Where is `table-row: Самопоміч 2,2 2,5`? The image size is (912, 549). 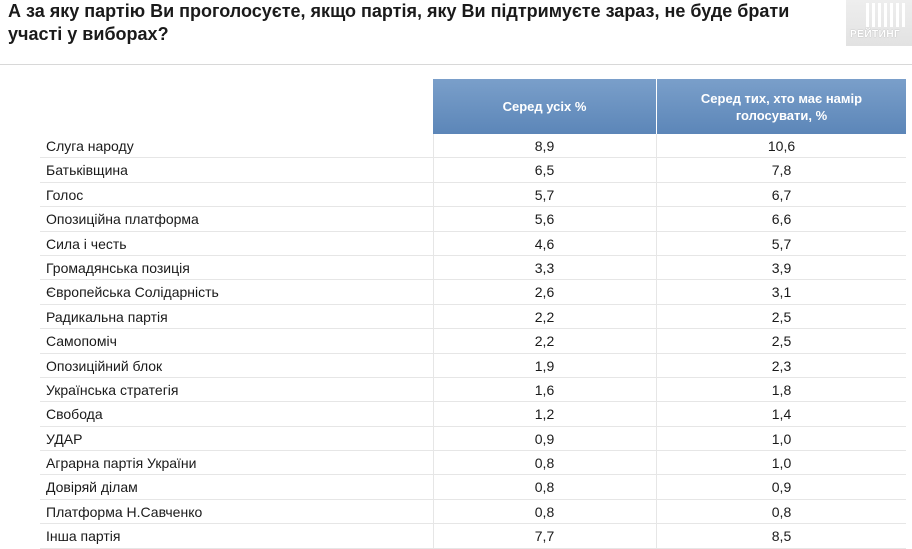
table-row: Самопоміч 2,2 2,5 is located at coordinates (473, 341).